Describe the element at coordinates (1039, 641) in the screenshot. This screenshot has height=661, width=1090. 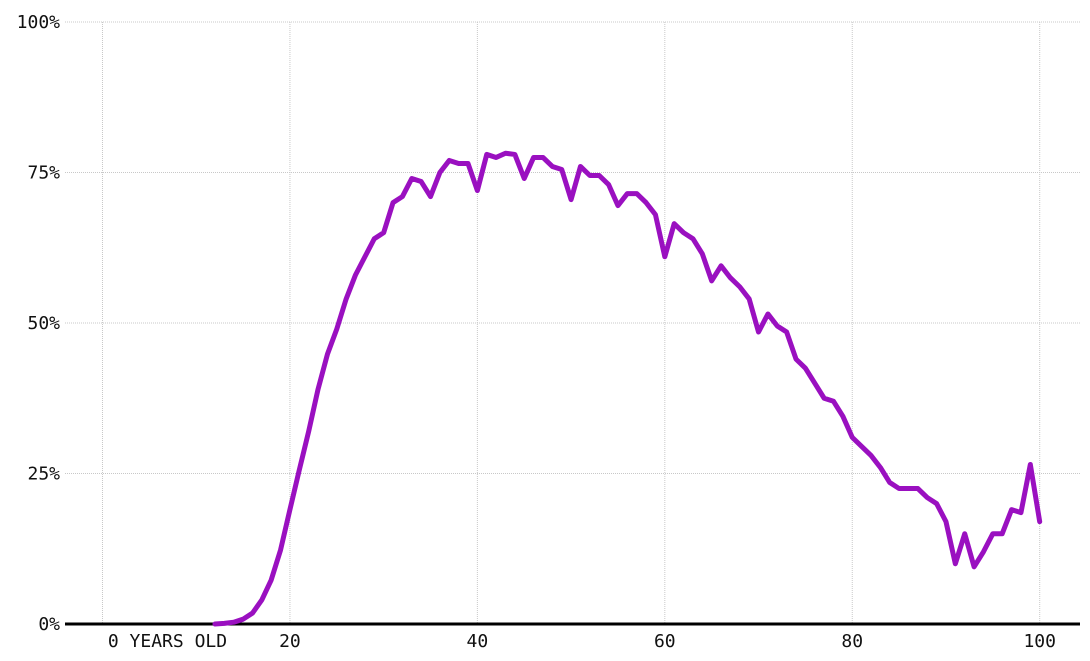
I see `x-tick-label: 100` at that location.